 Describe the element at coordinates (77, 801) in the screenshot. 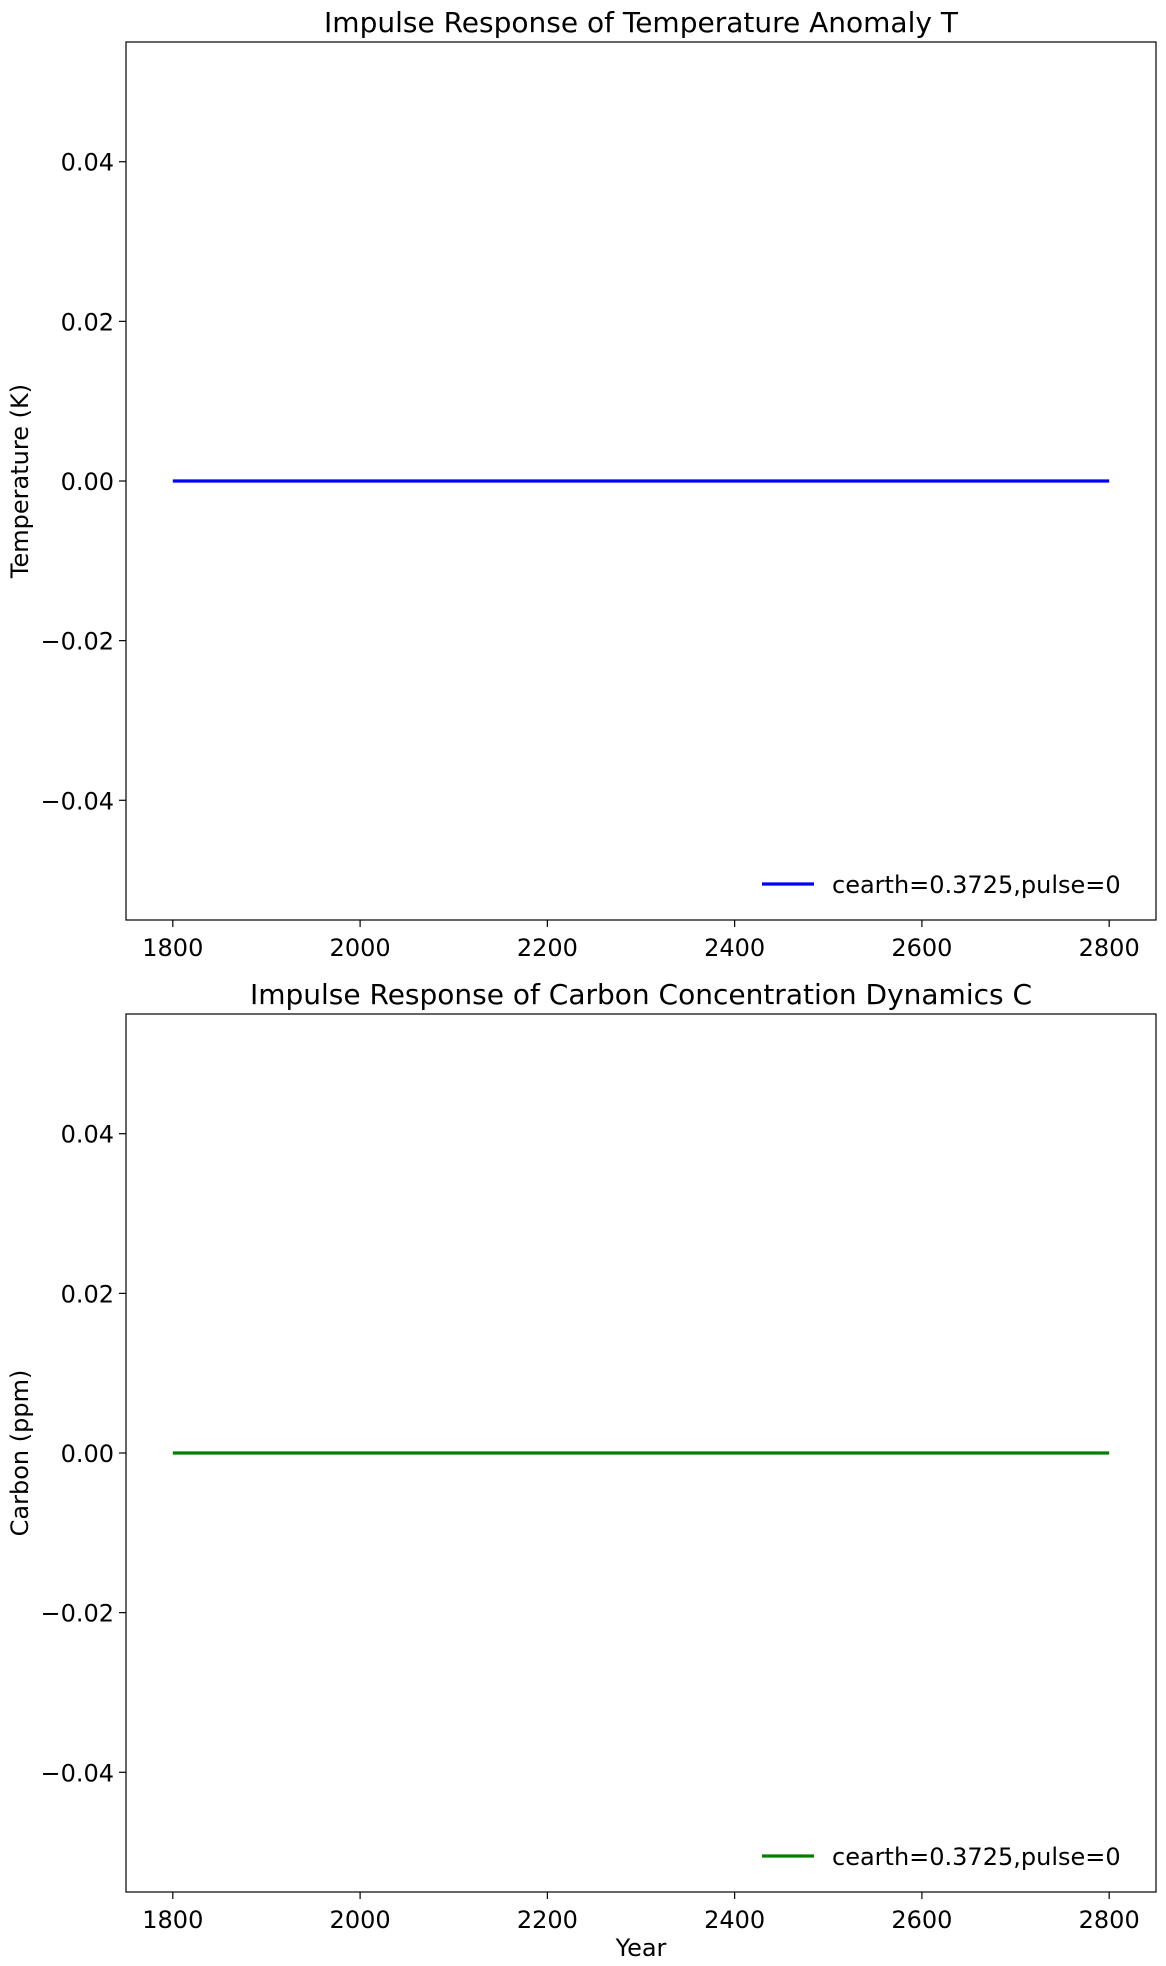

I see `chart-1-y-tick-label: −0.04` at that location.